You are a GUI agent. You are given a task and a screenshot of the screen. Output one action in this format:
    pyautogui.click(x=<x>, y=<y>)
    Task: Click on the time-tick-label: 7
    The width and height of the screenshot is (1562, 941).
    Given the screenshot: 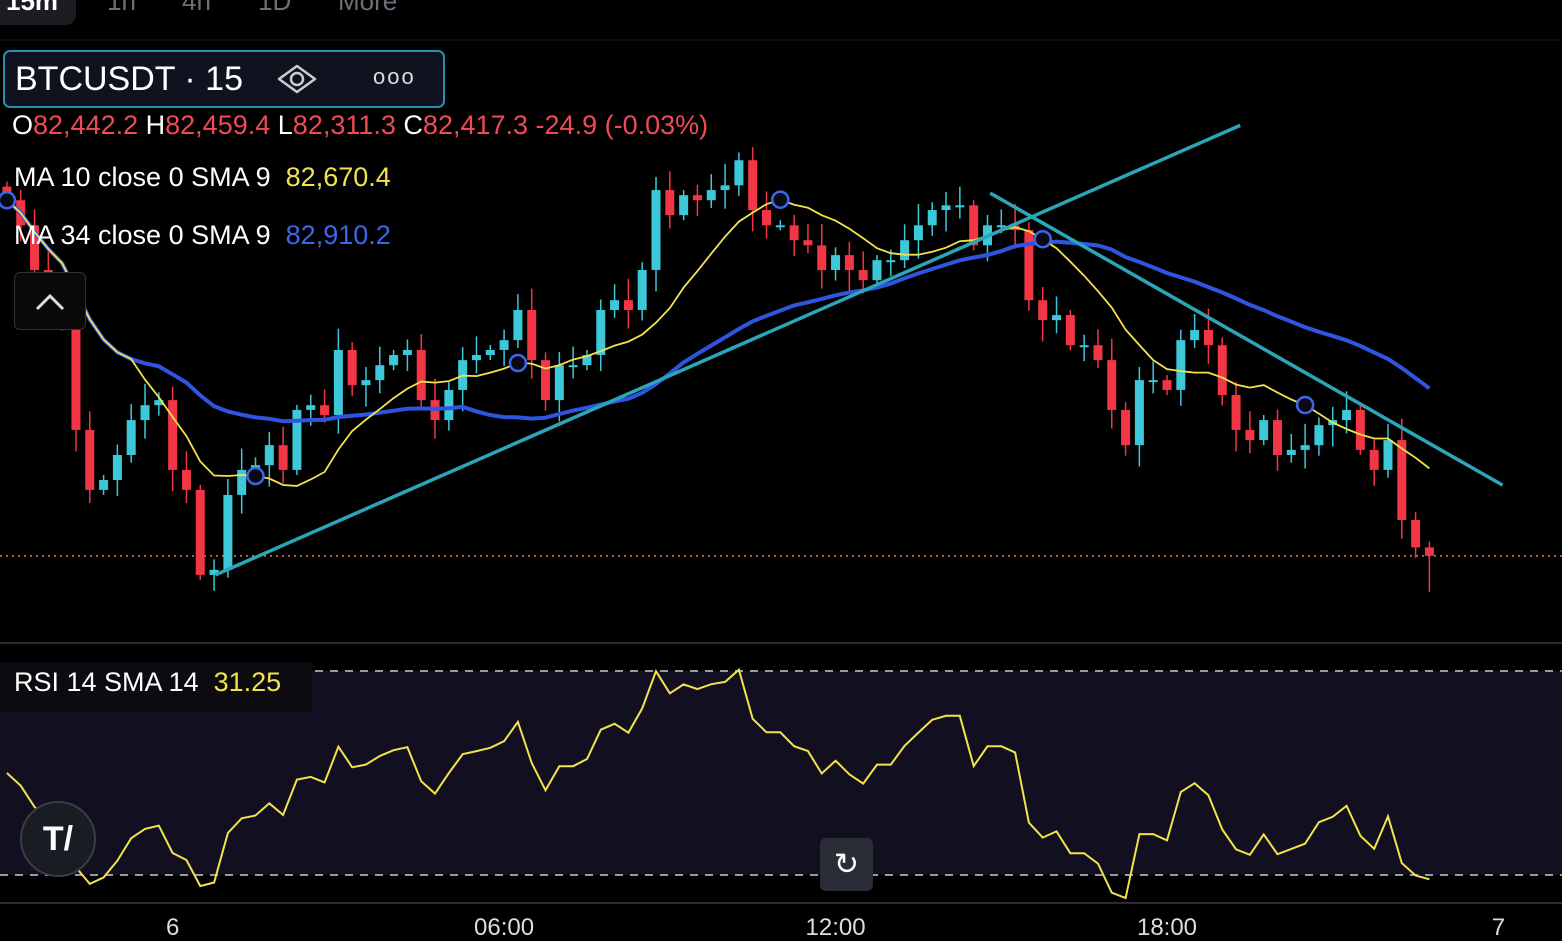 What is the action you would take?
    pyautogui.click(x=1498, y=927)
    